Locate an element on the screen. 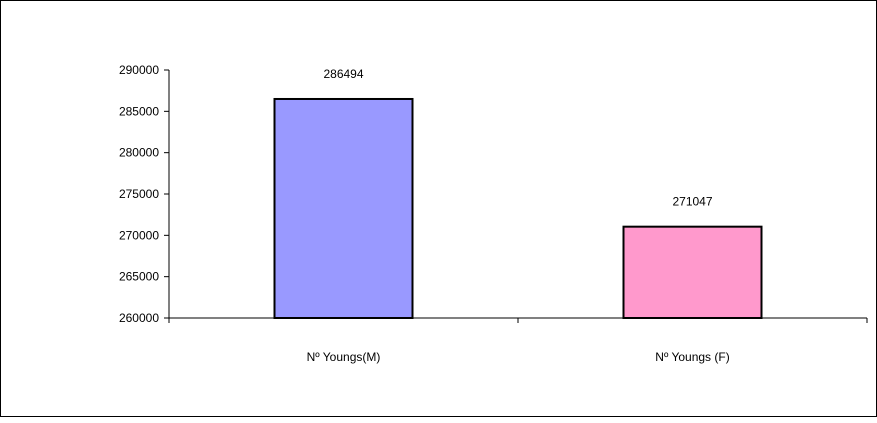 Image resolution: width=877 pixels, height=423 pixels. y-tick-label: 275000 is located at coordinates (139, 194).